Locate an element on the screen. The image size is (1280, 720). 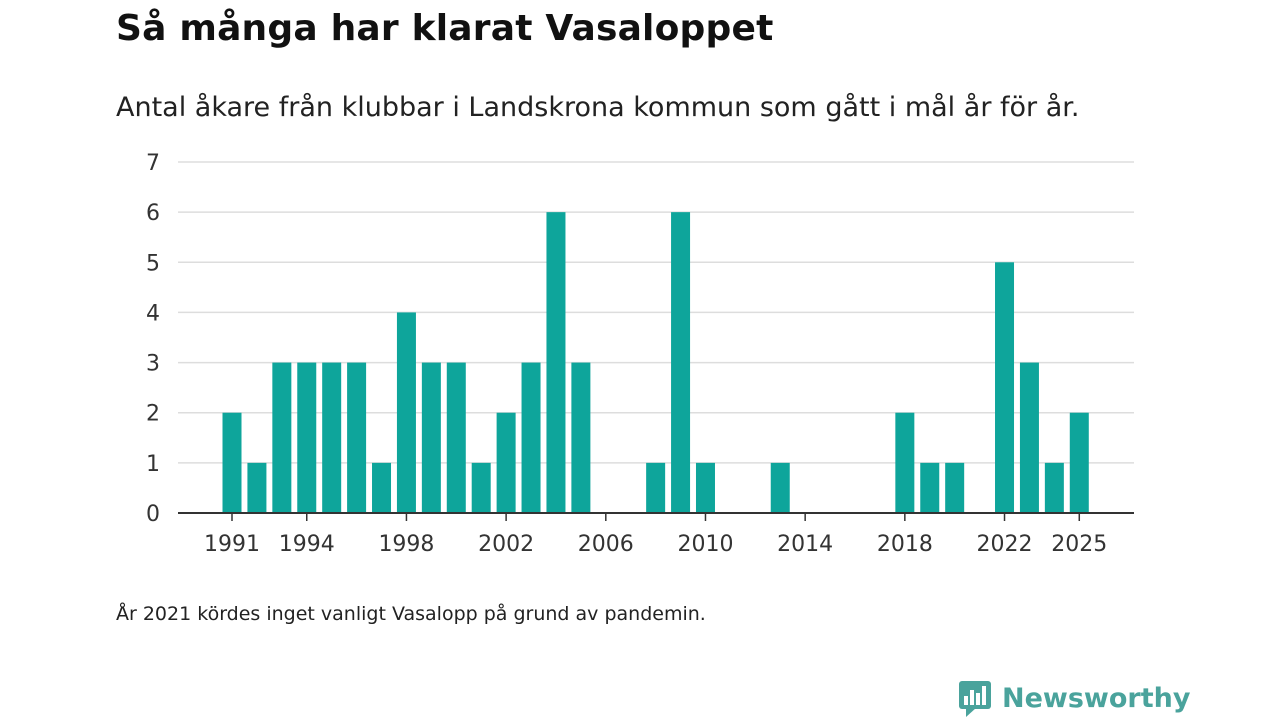
x-tick-label-2022: 2022 is located at coordinates (1005, 544).